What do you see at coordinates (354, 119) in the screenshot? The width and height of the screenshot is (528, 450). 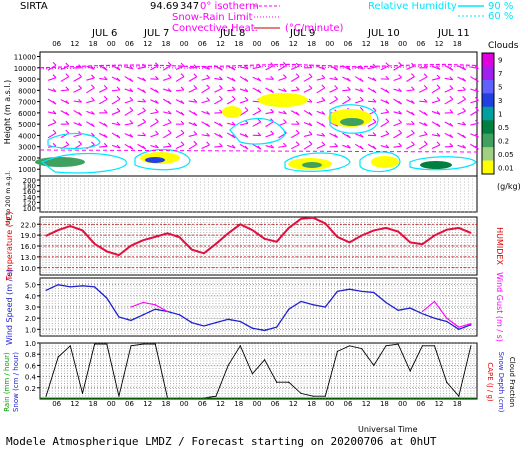 I see `humidity-contour` at bounding box center [354, 119].